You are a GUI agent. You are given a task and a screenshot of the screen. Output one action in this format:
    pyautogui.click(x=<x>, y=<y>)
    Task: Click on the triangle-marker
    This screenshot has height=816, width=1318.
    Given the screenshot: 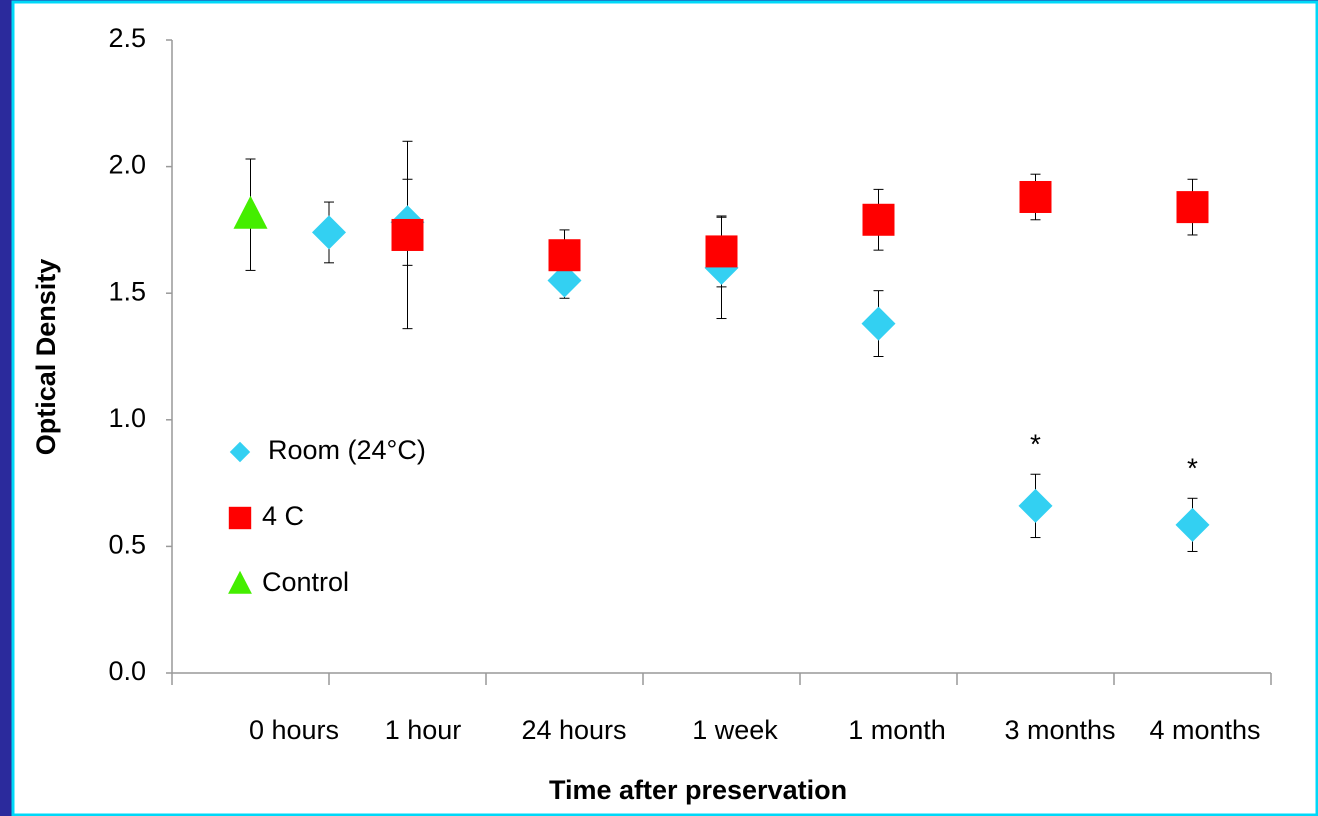 What is the action you would take?
    pyautogui.click(x=250, y=212)
    